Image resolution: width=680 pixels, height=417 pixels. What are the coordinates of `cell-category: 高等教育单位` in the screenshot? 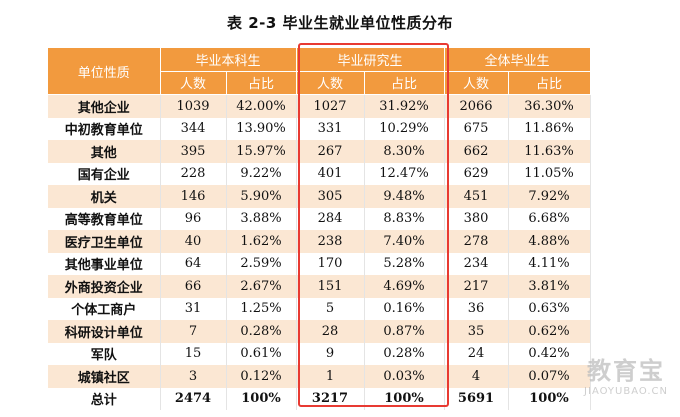 It's located at (104, 218).